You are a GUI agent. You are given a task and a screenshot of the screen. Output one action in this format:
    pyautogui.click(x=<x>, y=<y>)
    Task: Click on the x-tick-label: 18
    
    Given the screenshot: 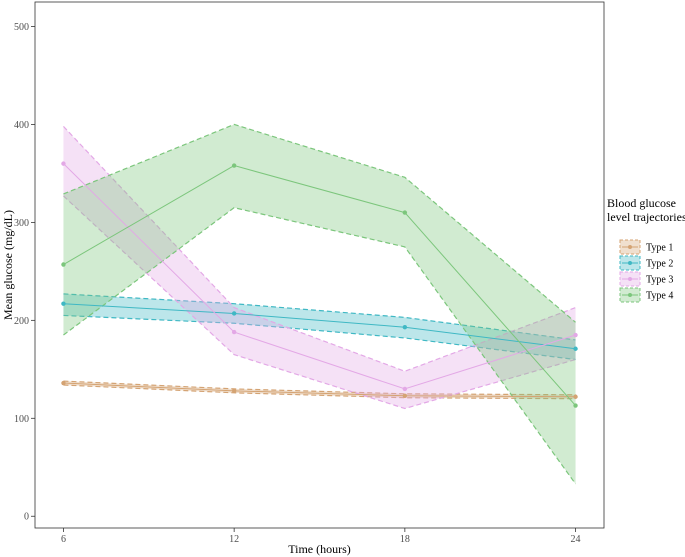 What is the action you would take?
    pyautogui.click(x=405, y=539)
    